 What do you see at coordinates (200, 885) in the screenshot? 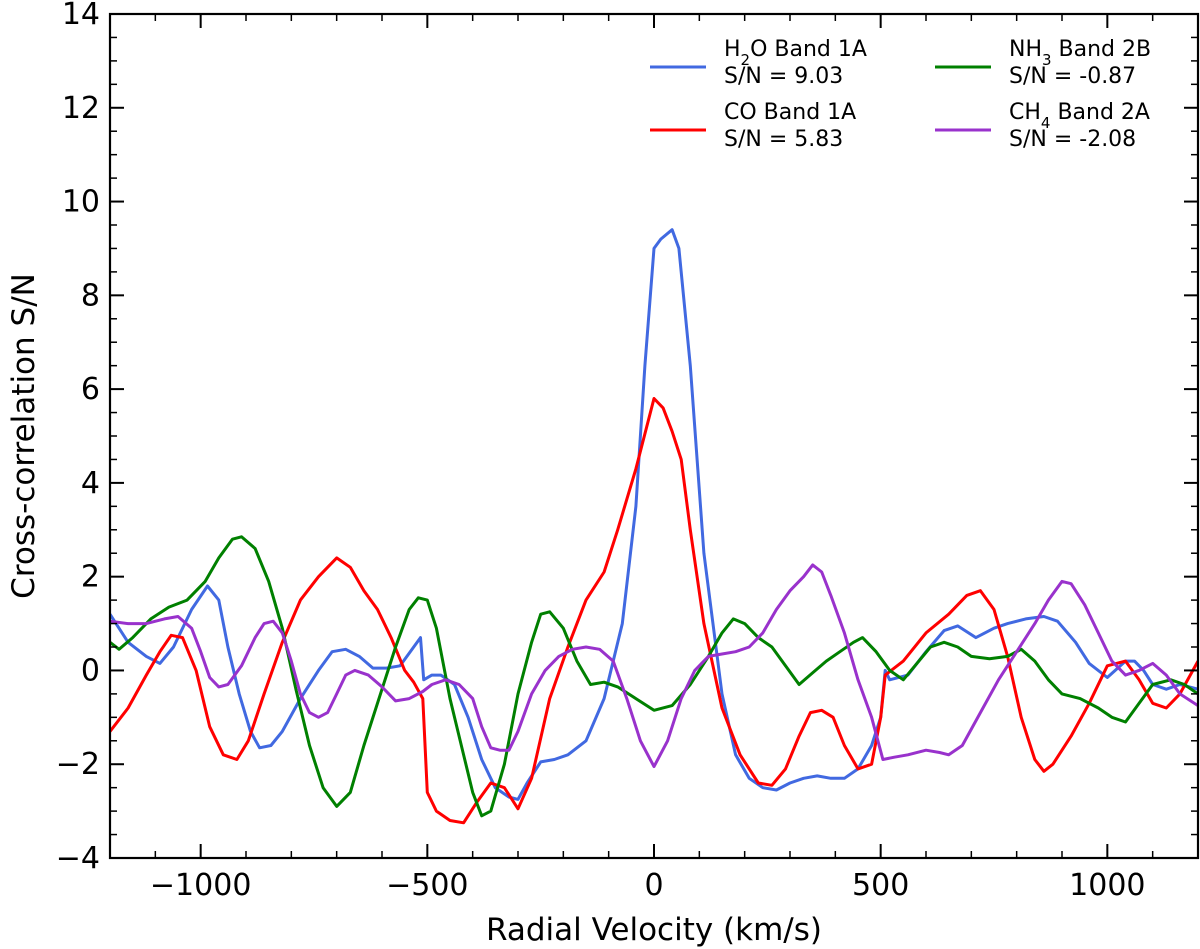
I see `x-tick-label: −1000` at bounding box center [200, 885].